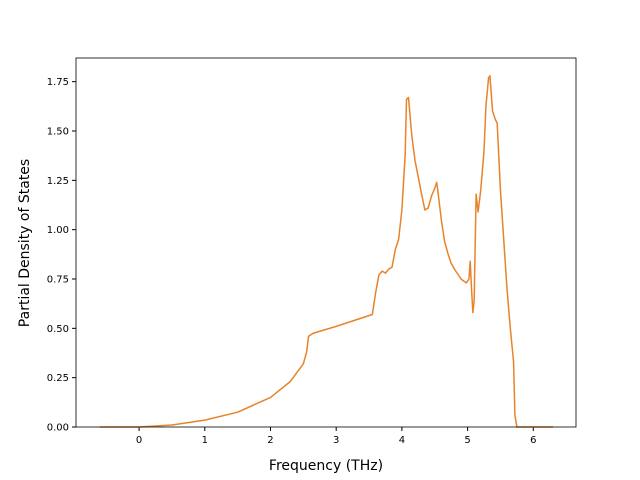  I want to click on y-tick-label: 0.50, so click(58, 329).